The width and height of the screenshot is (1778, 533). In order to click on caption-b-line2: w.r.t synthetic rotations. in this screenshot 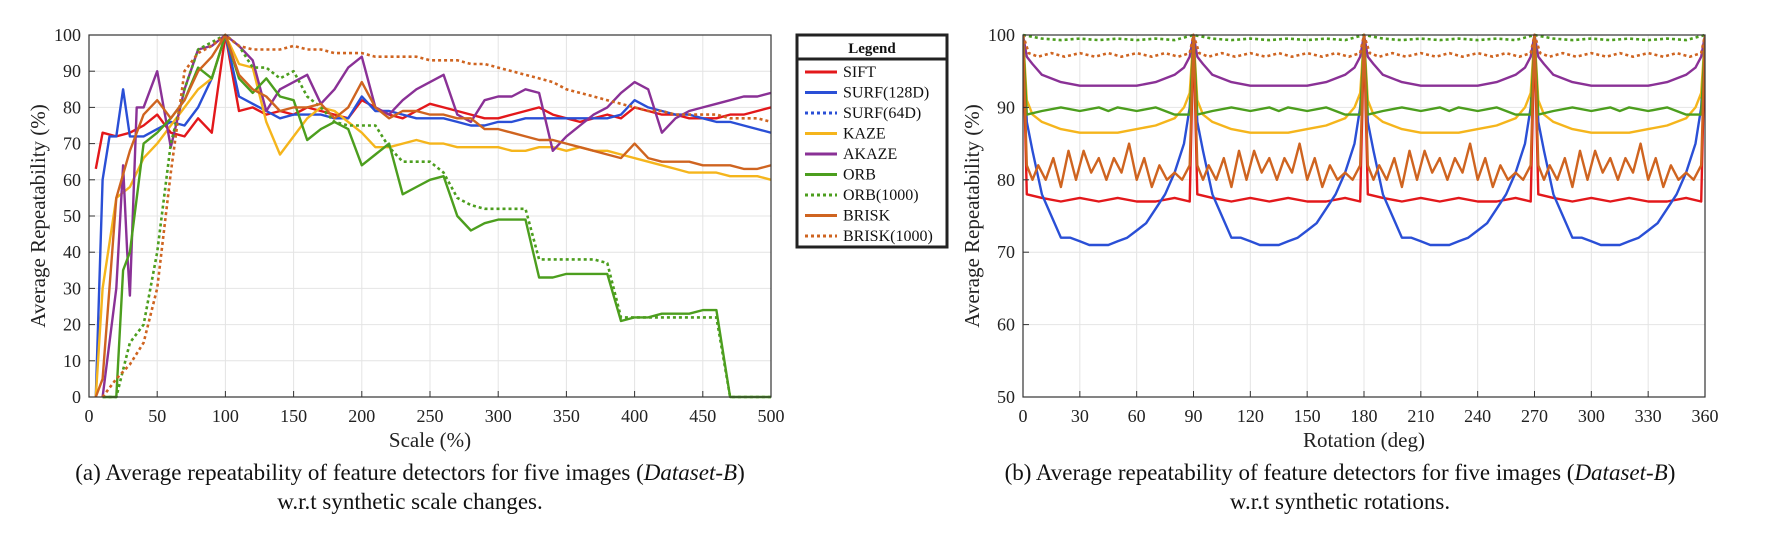, I will do `click(1340, 501)`.